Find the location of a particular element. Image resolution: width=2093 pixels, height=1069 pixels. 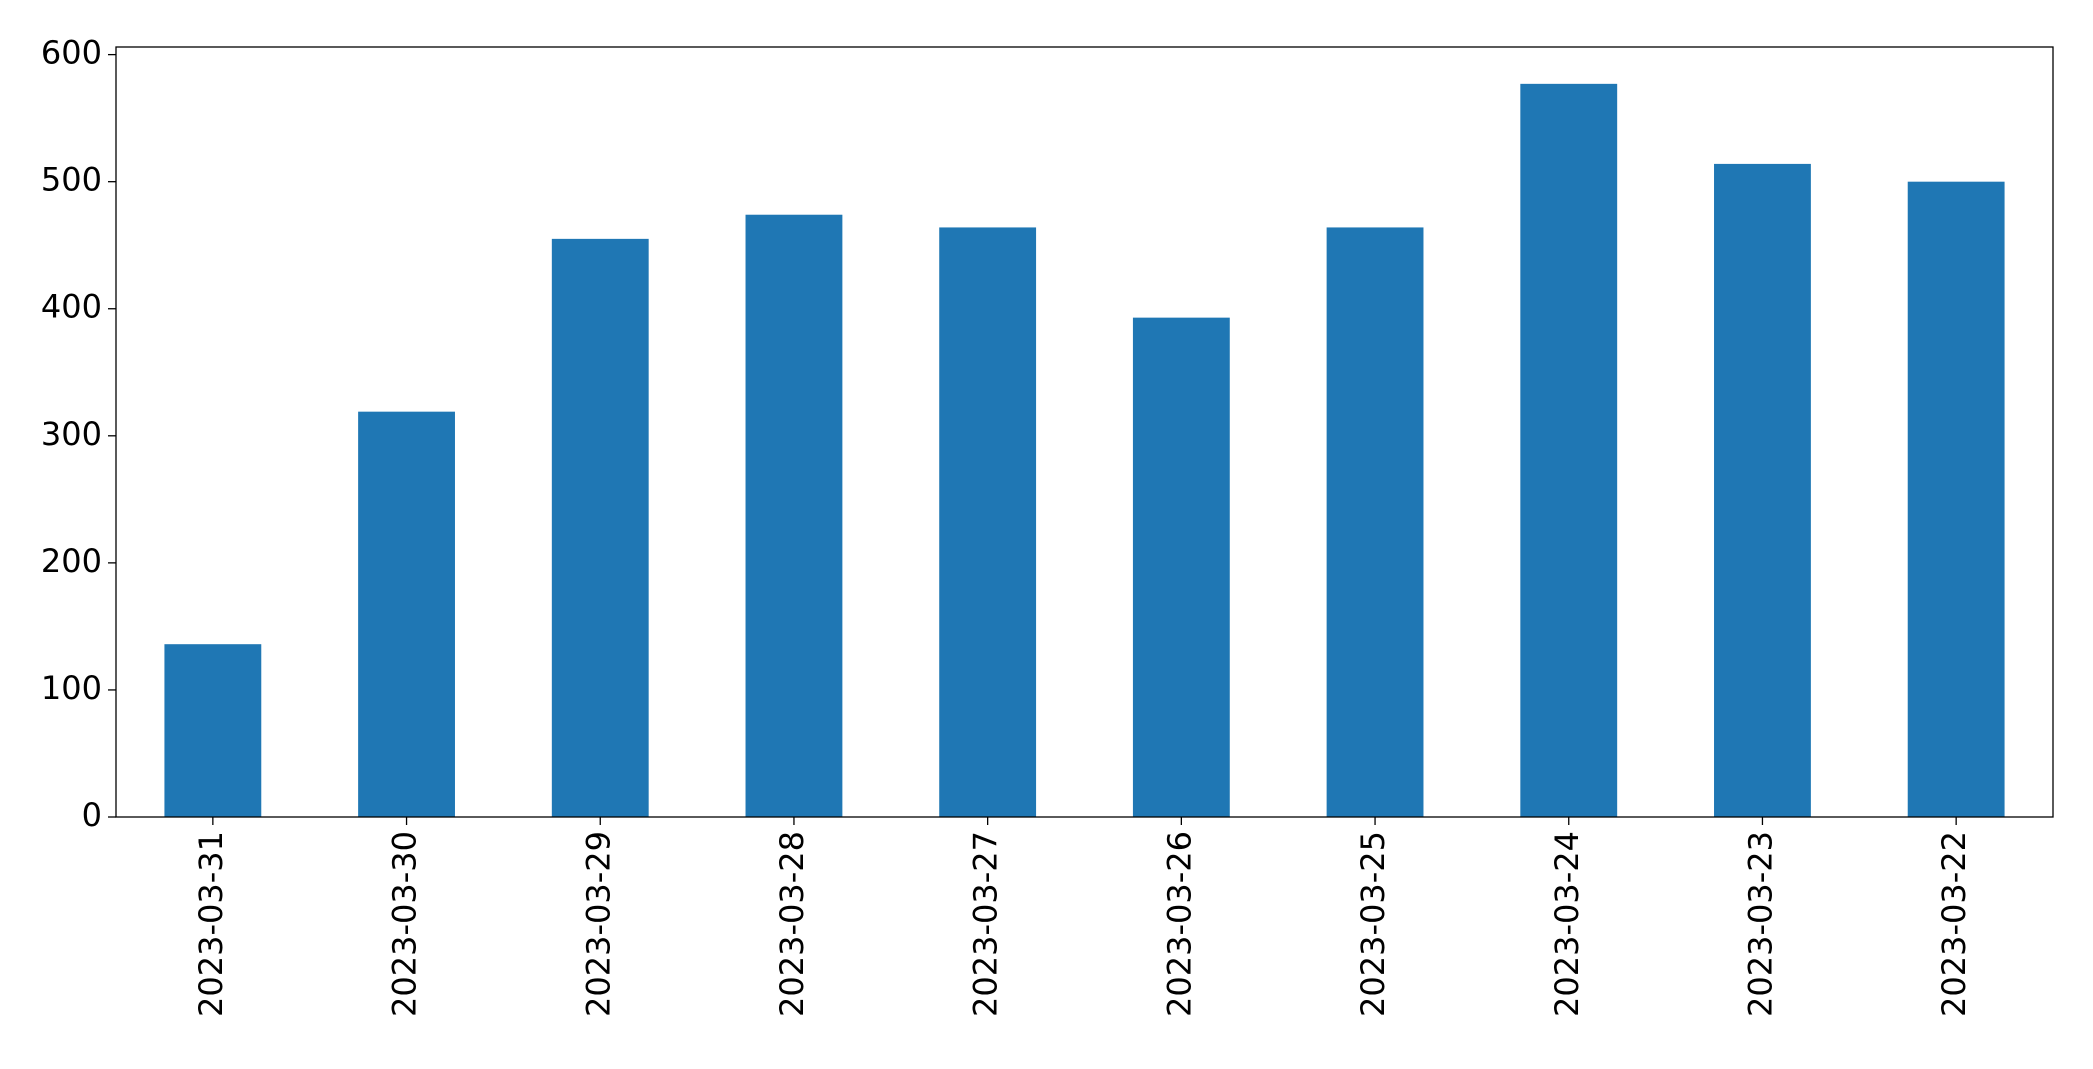

x-tick-label: 2023-03-23 is located at coordinates (1760, 924).